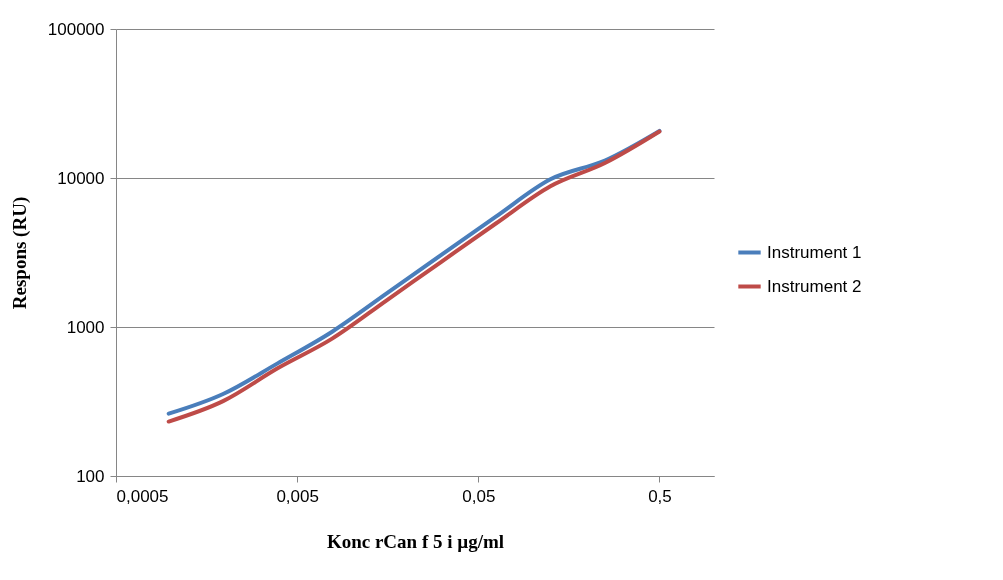 This screenshot has width=1003, height=580. What do you see at coordinates (415, 541) in the screenshot?
I see `x-axis-title: Konc rCan f 5 i µg/ml` at bounding box center [415, 541].